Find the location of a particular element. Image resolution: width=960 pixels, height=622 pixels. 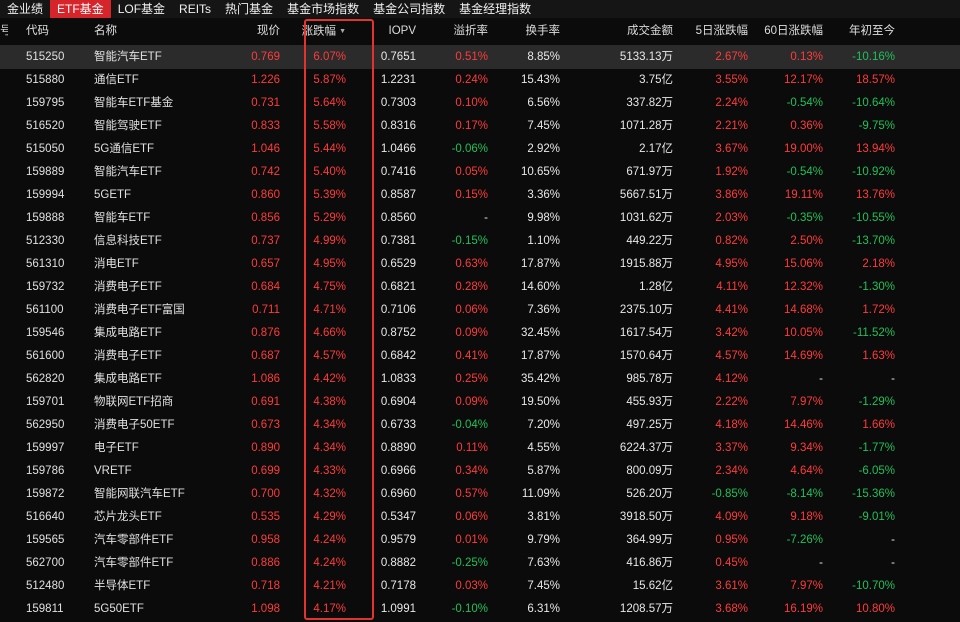

cell-5day-change: 4.18% is located at coordinates (731, 424).